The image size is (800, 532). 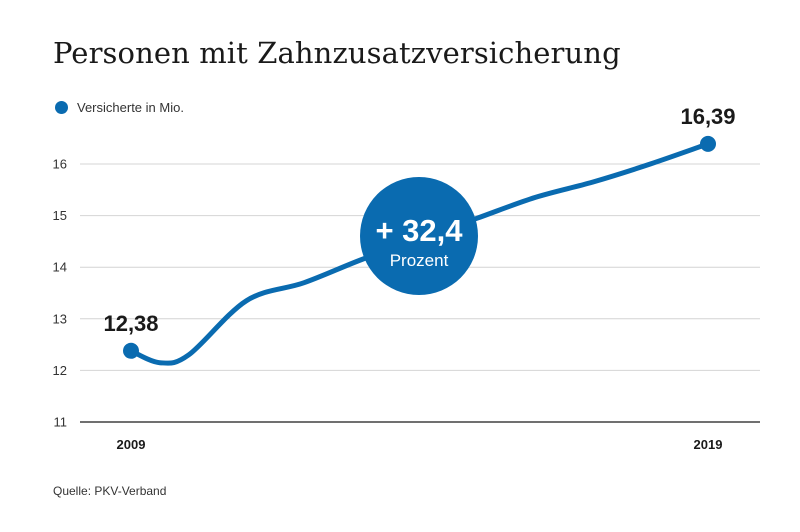 I want to click on change-bubble: + 32,4 Prozent, so click(x=419, y=236).